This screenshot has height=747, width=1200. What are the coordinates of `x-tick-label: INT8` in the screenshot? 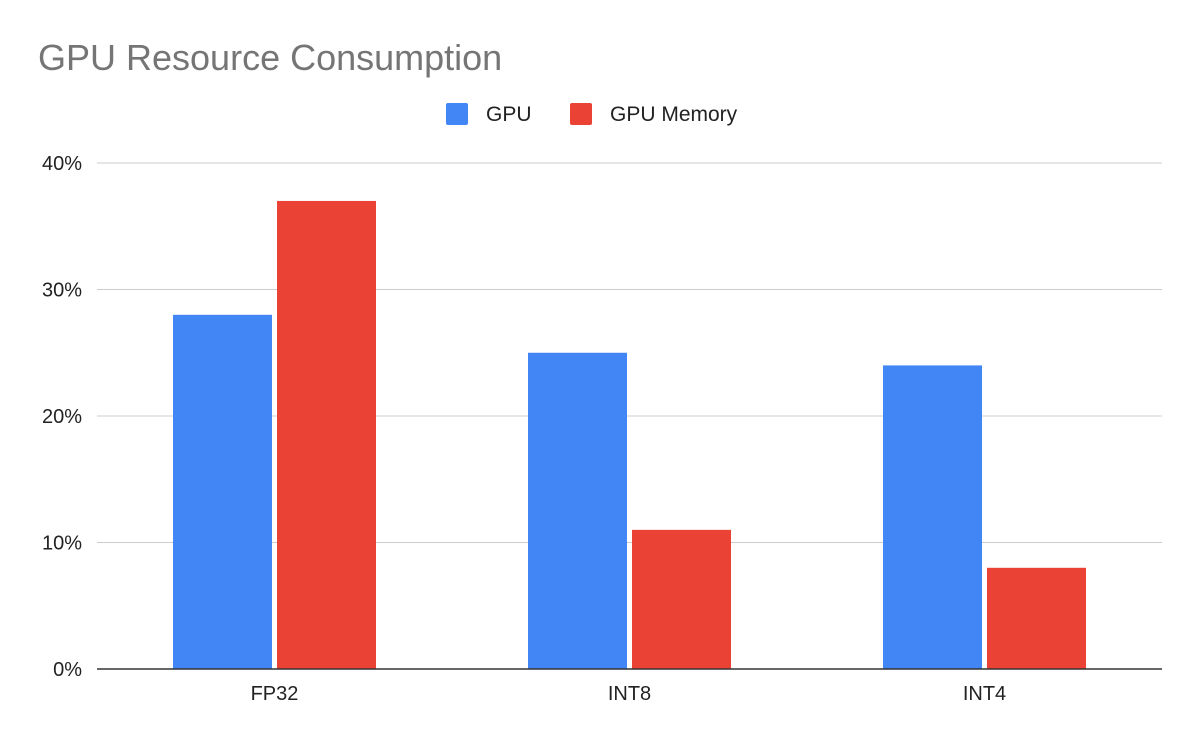 It's located at (629, 694).